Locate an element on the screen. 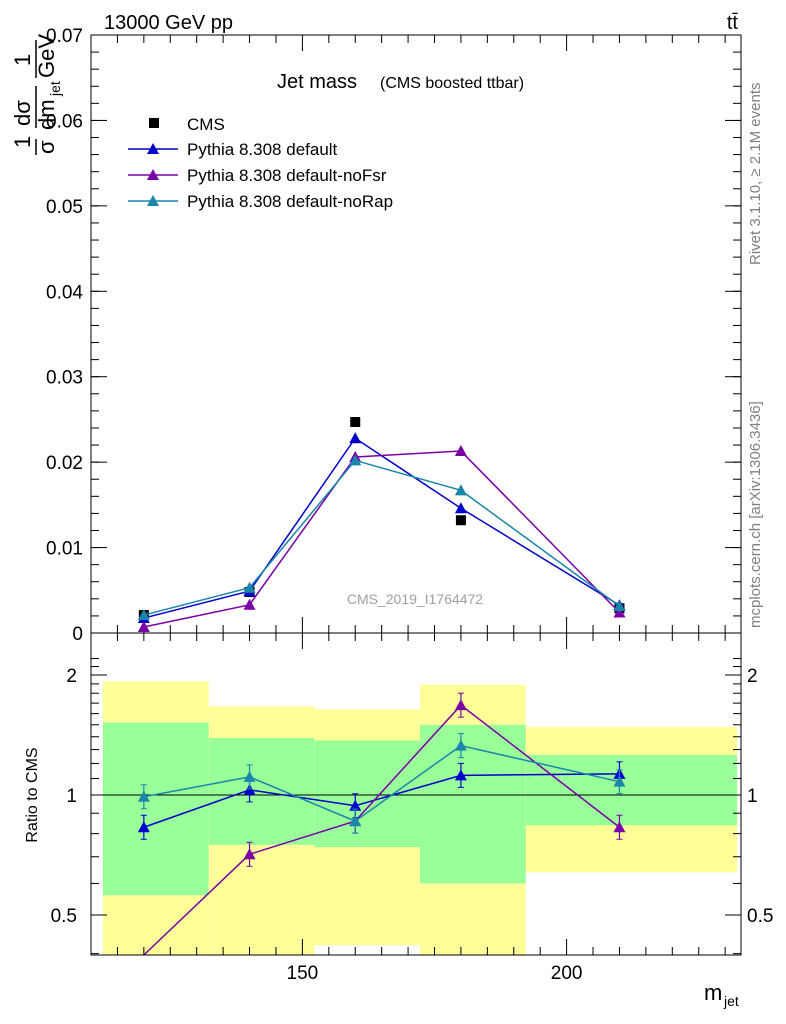 The image size is (786, 1024). x-axis-title: m jet is located at coordinates (721, 994).